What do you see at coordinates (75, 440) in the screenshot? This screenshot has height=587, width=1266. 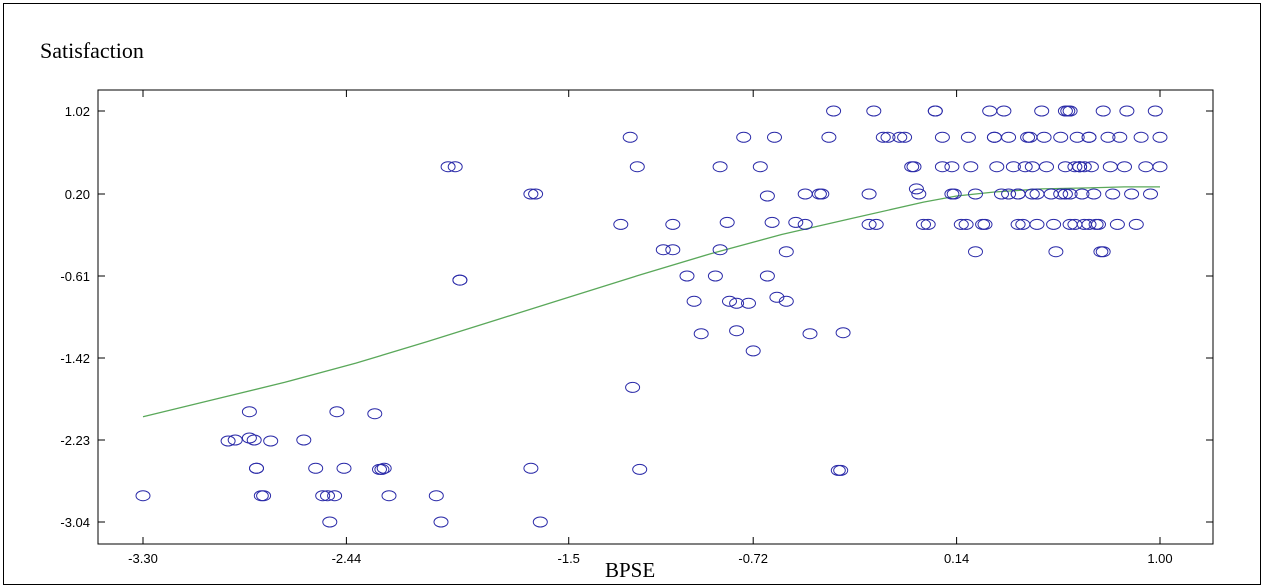 I see `y-tick-label: -2.23` at bounding box center [75, 440].